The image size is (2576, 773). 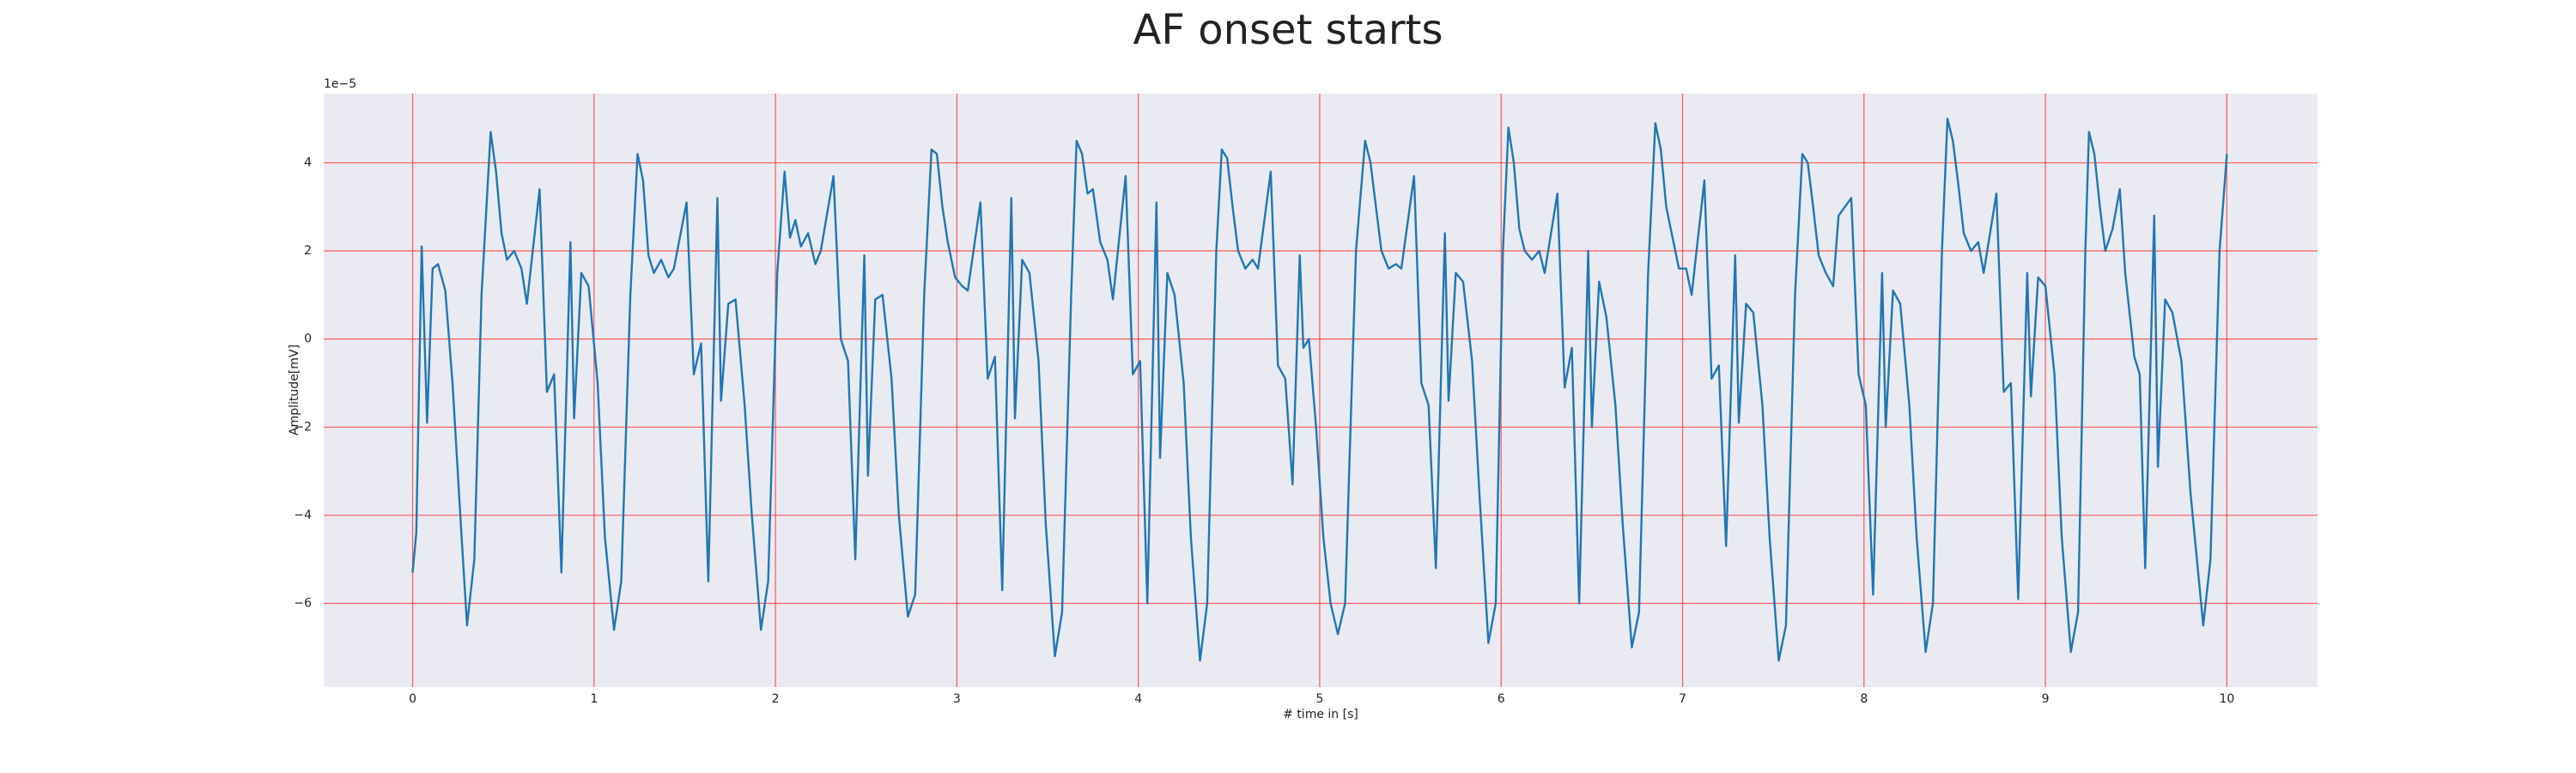 What do you see at coordinates (308, 163) in the screenshot?
I see `y-tick-label: 4` at bounding box center [308, 163].